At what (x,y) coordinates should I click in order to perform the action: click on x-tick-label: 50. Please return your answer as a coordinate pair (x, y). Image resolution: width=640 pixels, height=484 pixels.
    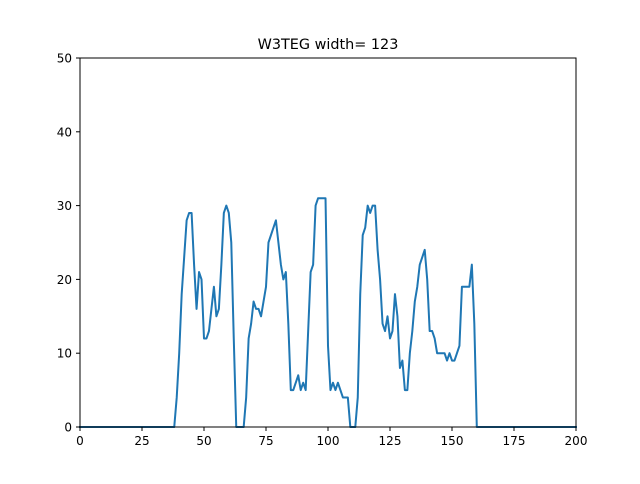
    Looking at the image, I should click on (203, 441).